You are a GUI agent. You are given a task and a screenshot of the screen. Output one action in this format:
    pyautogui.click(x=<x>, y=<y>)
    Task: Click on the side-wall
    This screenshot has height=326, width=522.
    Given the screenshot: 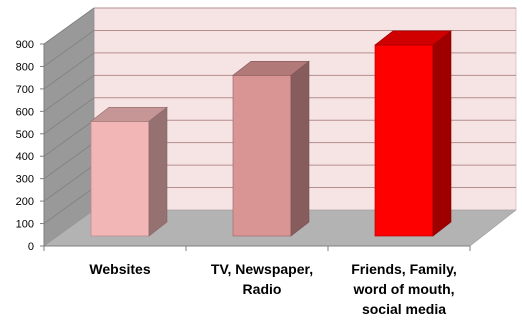 What is the action you would take?
    pyautogui.click(x=69, y=127)
    